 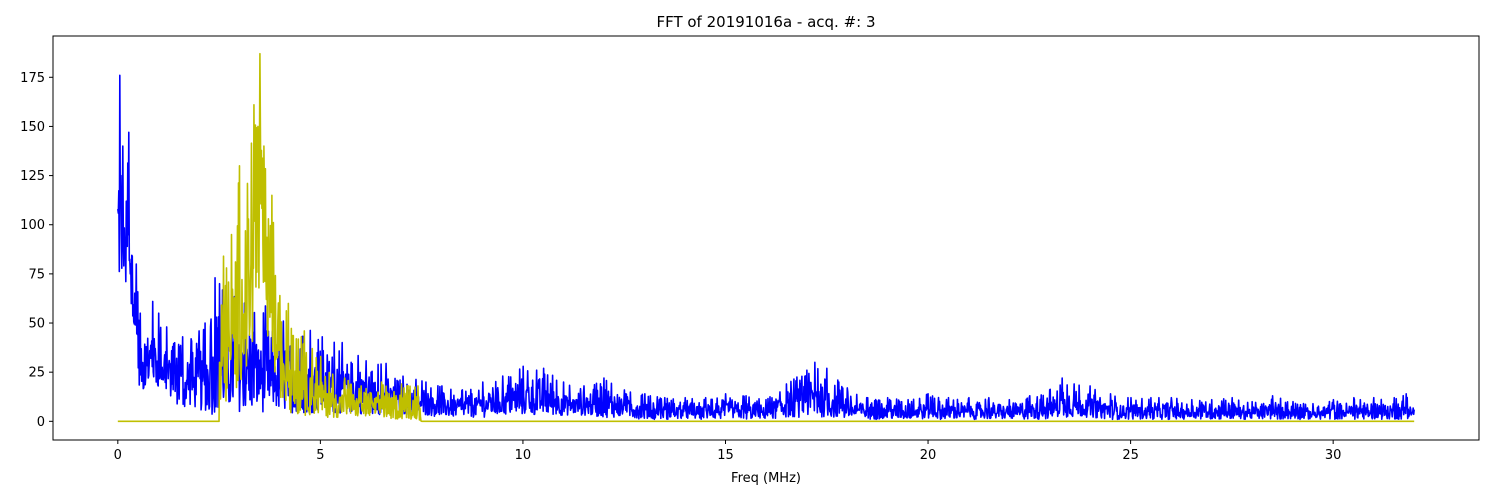 I want to click on y-tick-label: 175, so click(x=32, y=78).